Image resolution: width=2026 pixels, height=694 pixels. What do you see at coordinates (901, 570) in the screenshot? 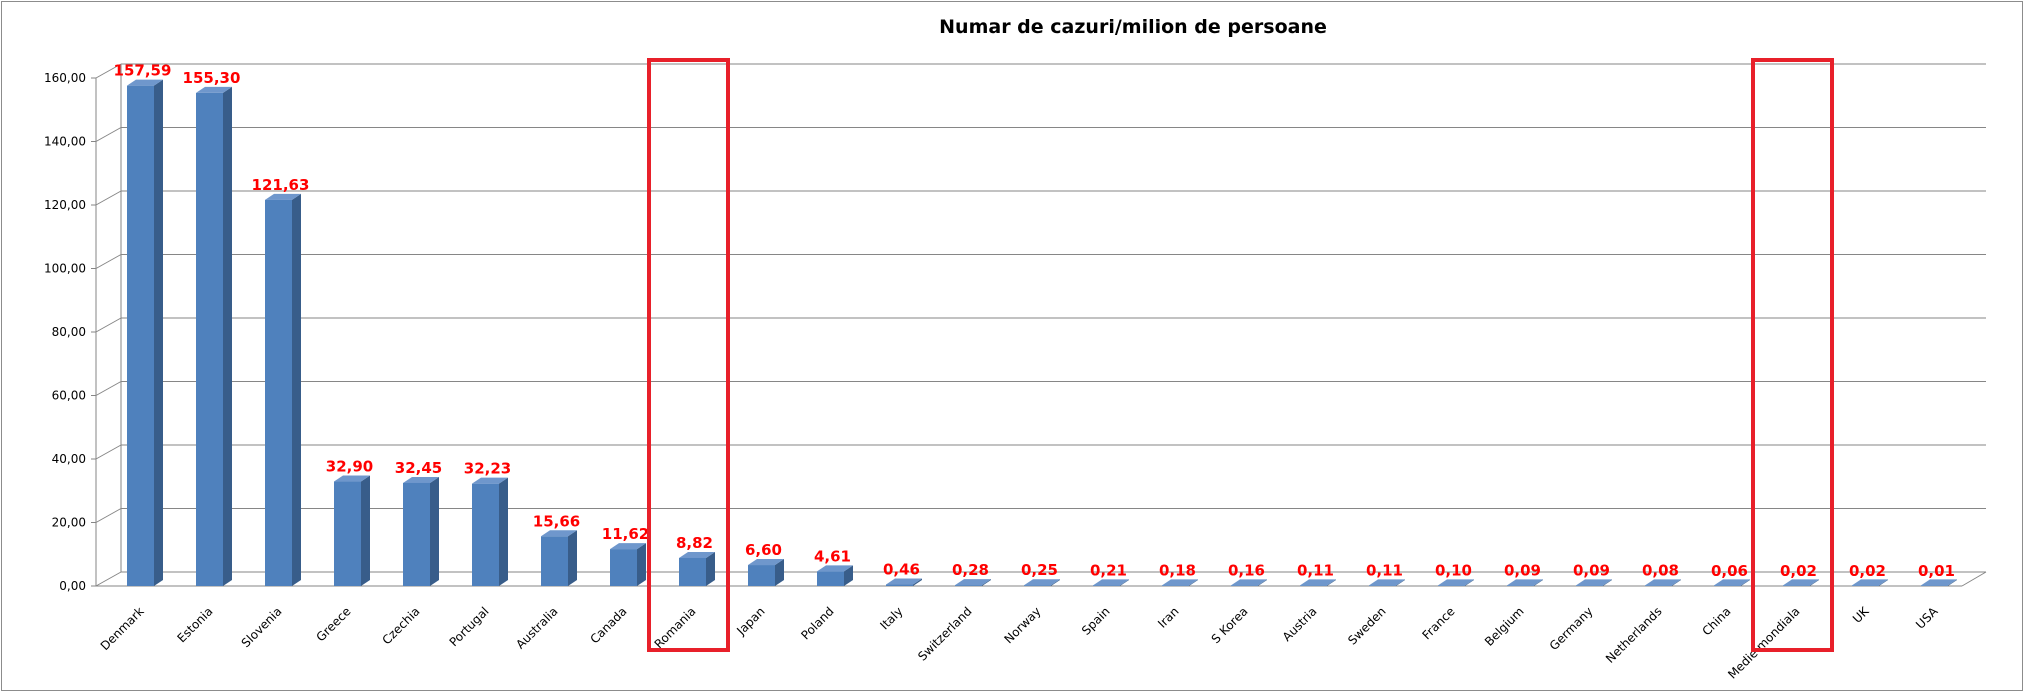
I see `data-label: 0,46` at bounding box center [901, 570].